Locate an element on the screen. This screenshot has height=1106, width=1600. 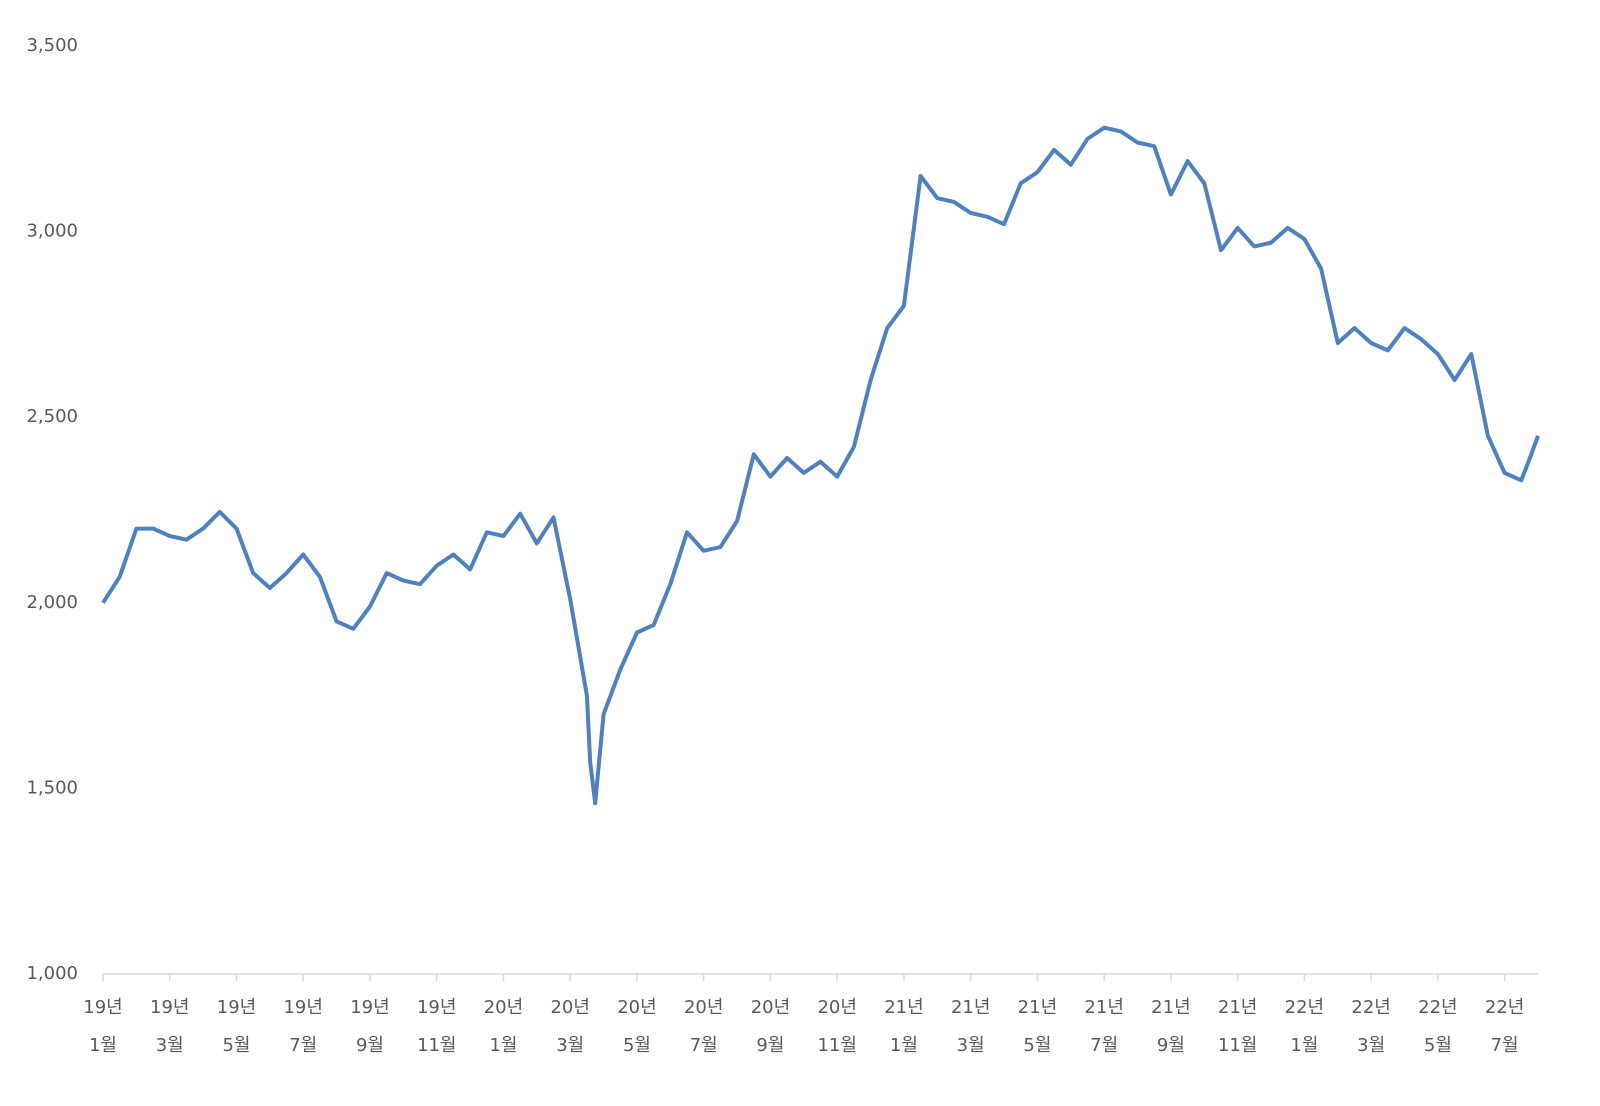
x-tick-label: 22년 7월 is located at coordinates (1504, 1026).